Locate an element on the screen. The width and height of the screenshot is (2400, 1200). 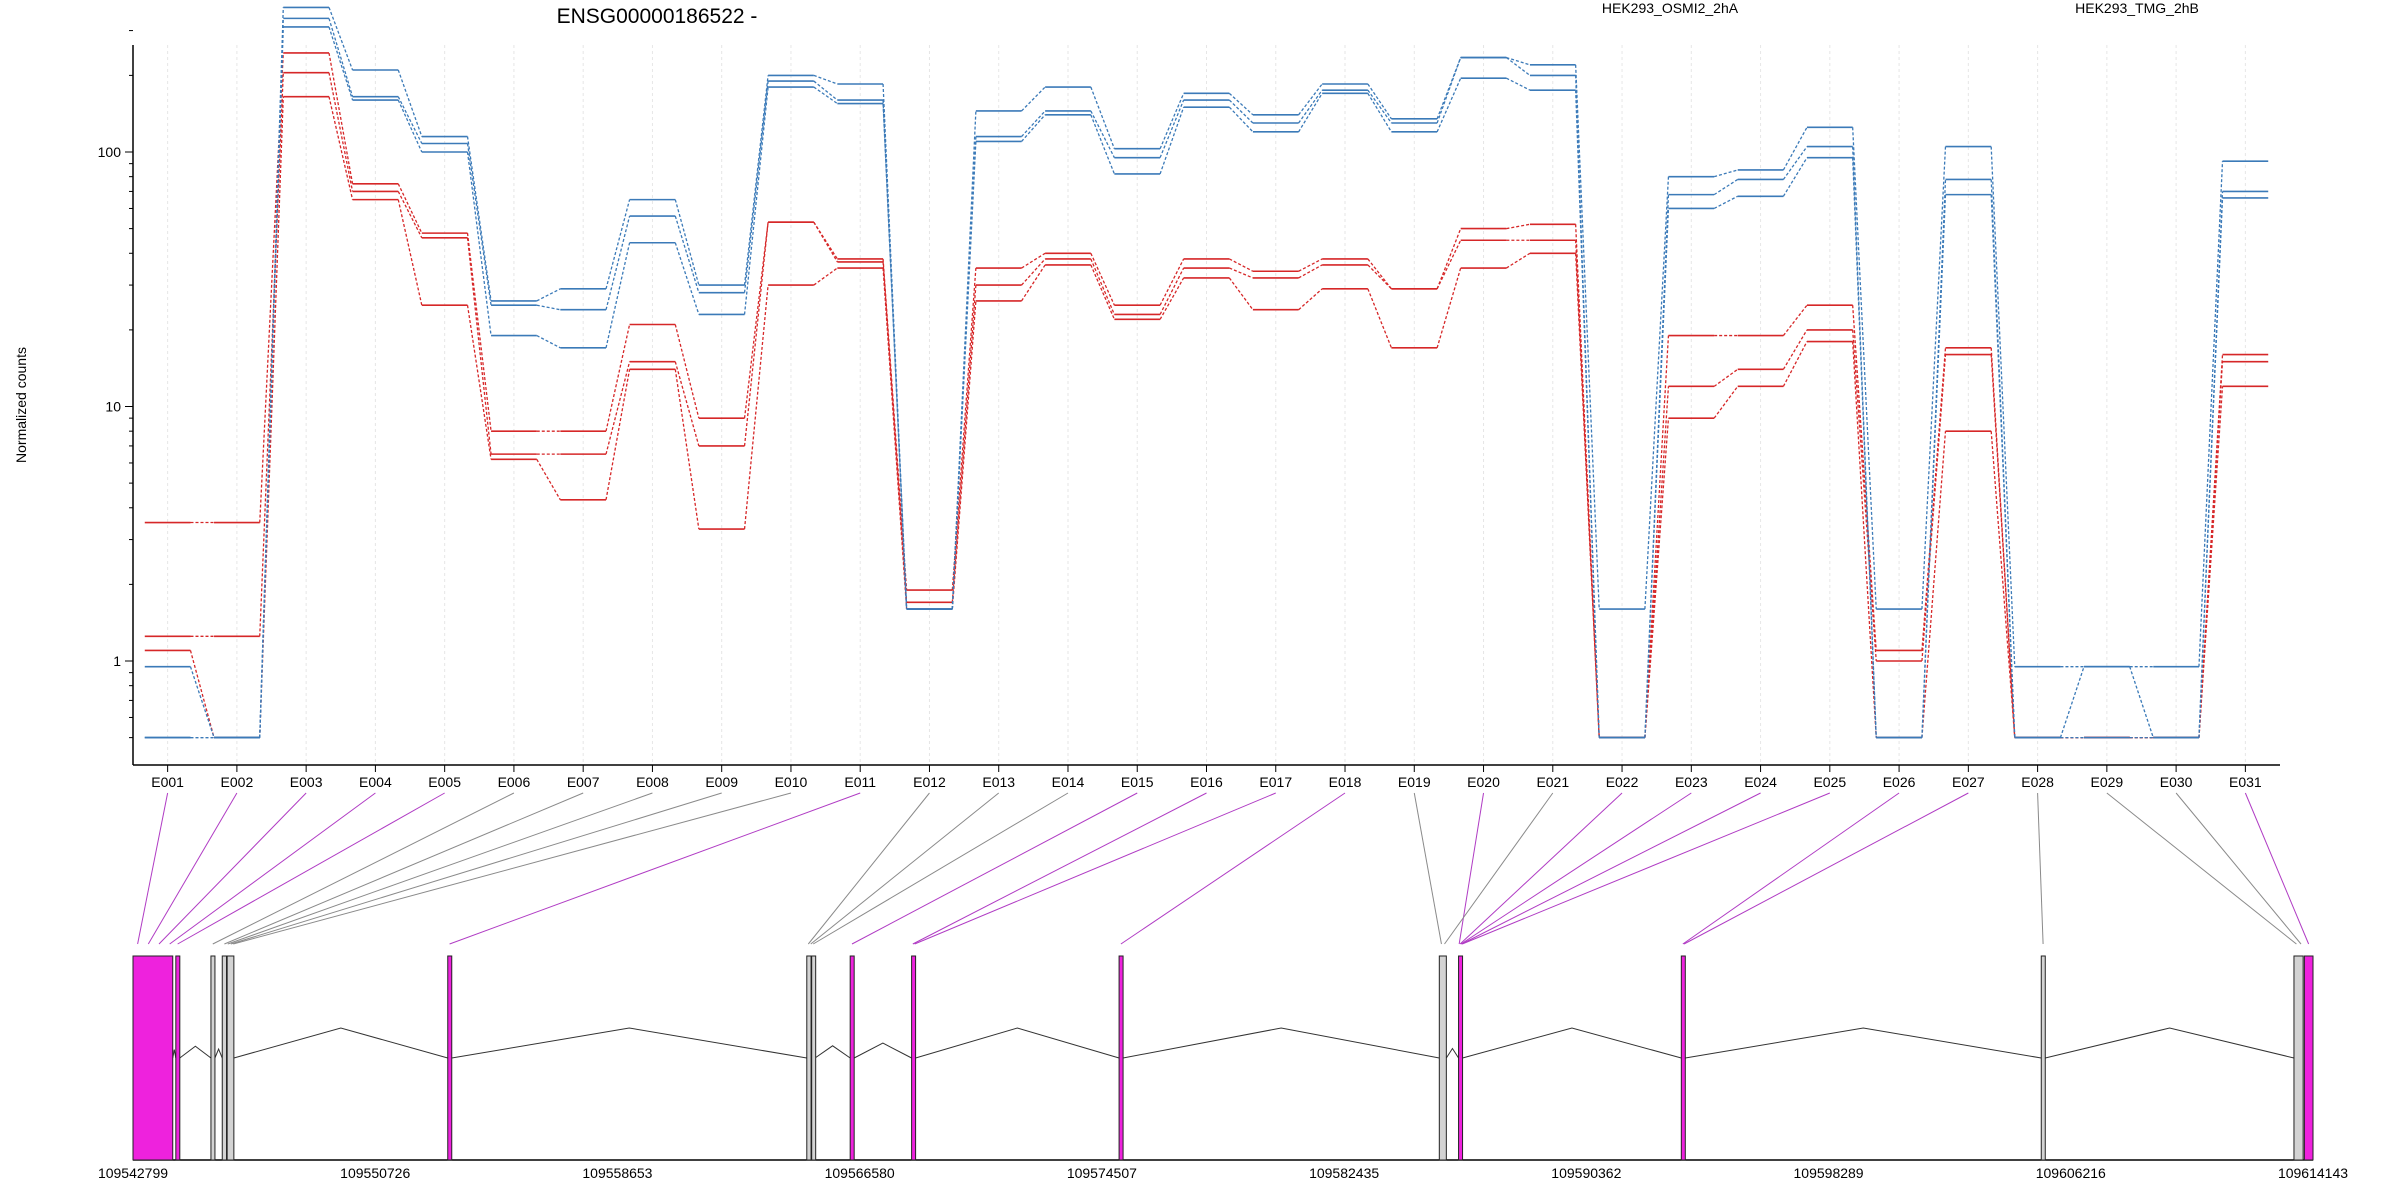
coordinate-label: 109590362 is located at coordinates (1586, 1173).